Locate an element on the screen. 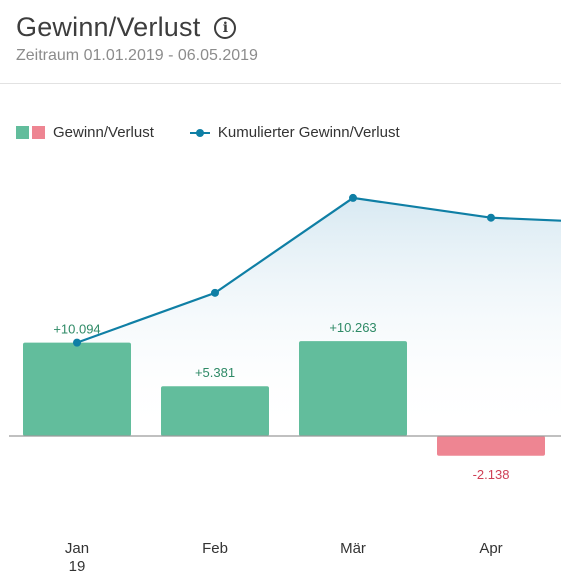  legend-swatch-positive is located at coordinates (22, 132).